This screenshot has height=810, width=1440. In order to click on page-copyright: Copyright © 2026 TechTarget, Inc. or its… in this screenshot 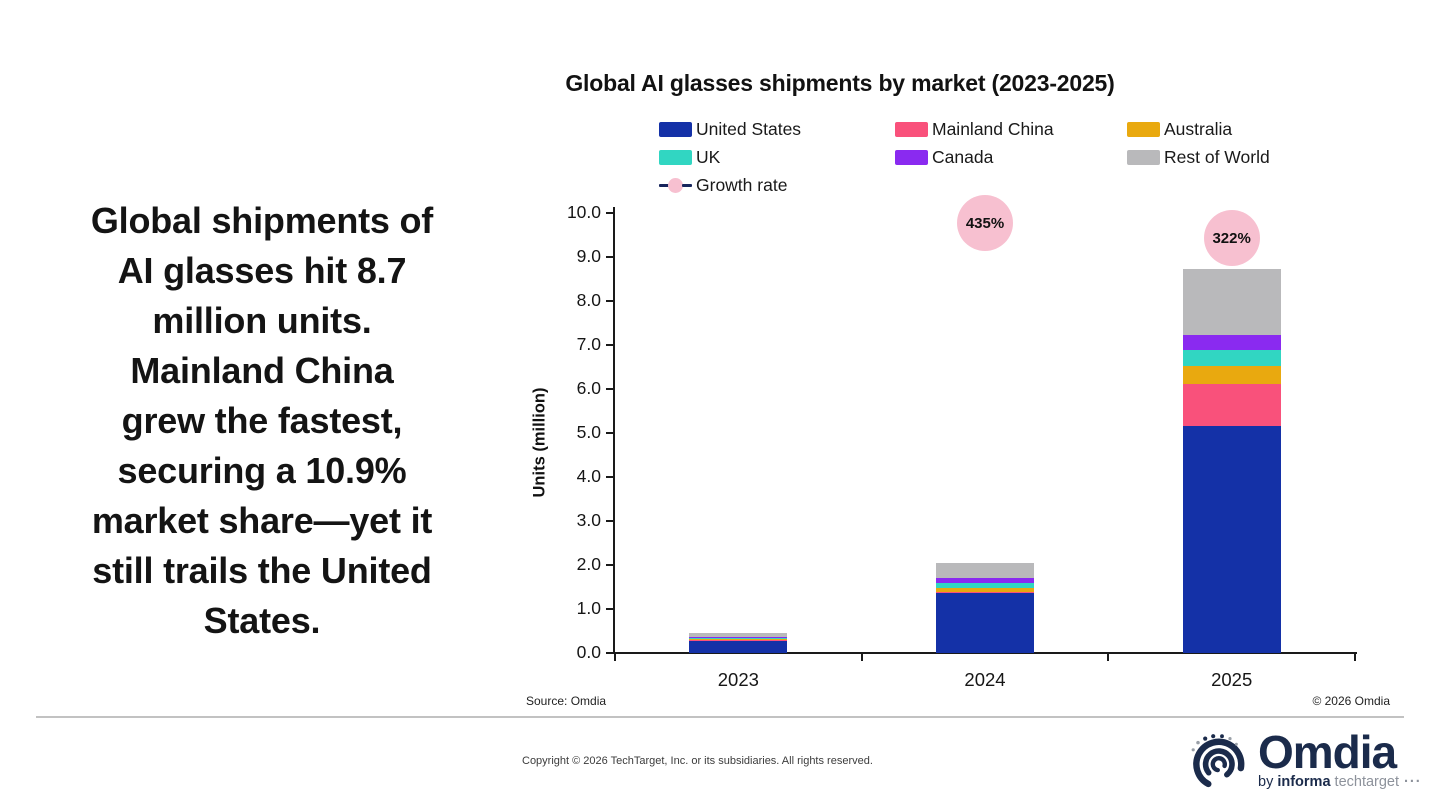, I will do `click(697, 761)`.